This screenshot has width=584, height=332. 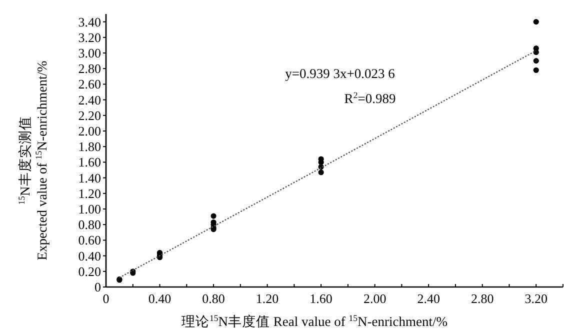 What do you see at coordinates (89, 100) in the screenshot?
I see `y-tick-label: 2.40` at bounding box center [89, 100].